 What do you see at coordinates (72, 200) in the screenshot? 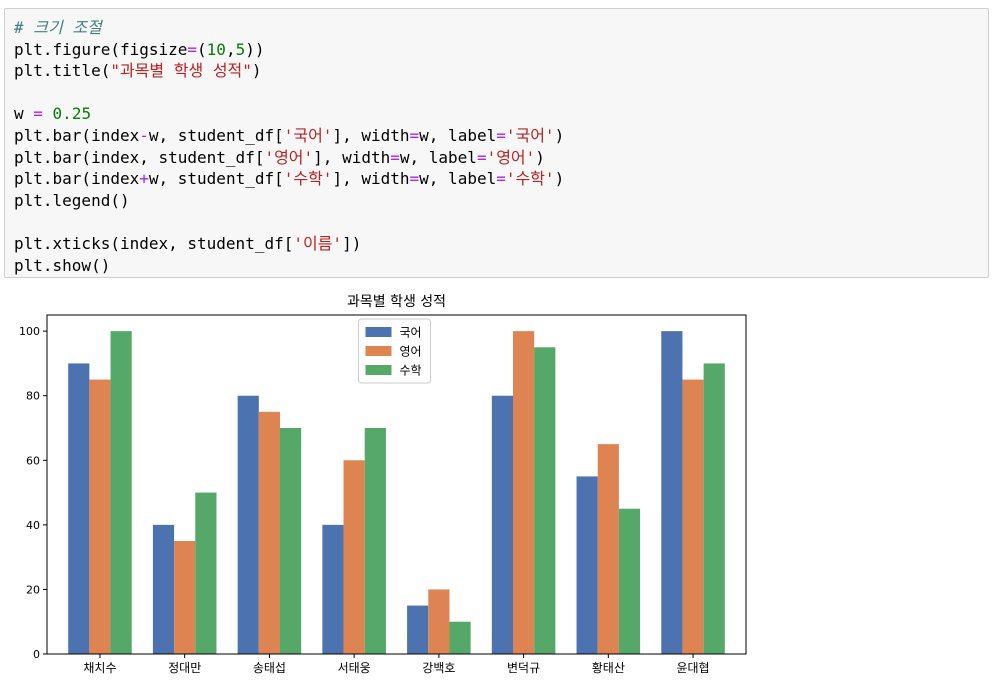
I see `code-token: plt.legend()` at bounding box center [72, 200].